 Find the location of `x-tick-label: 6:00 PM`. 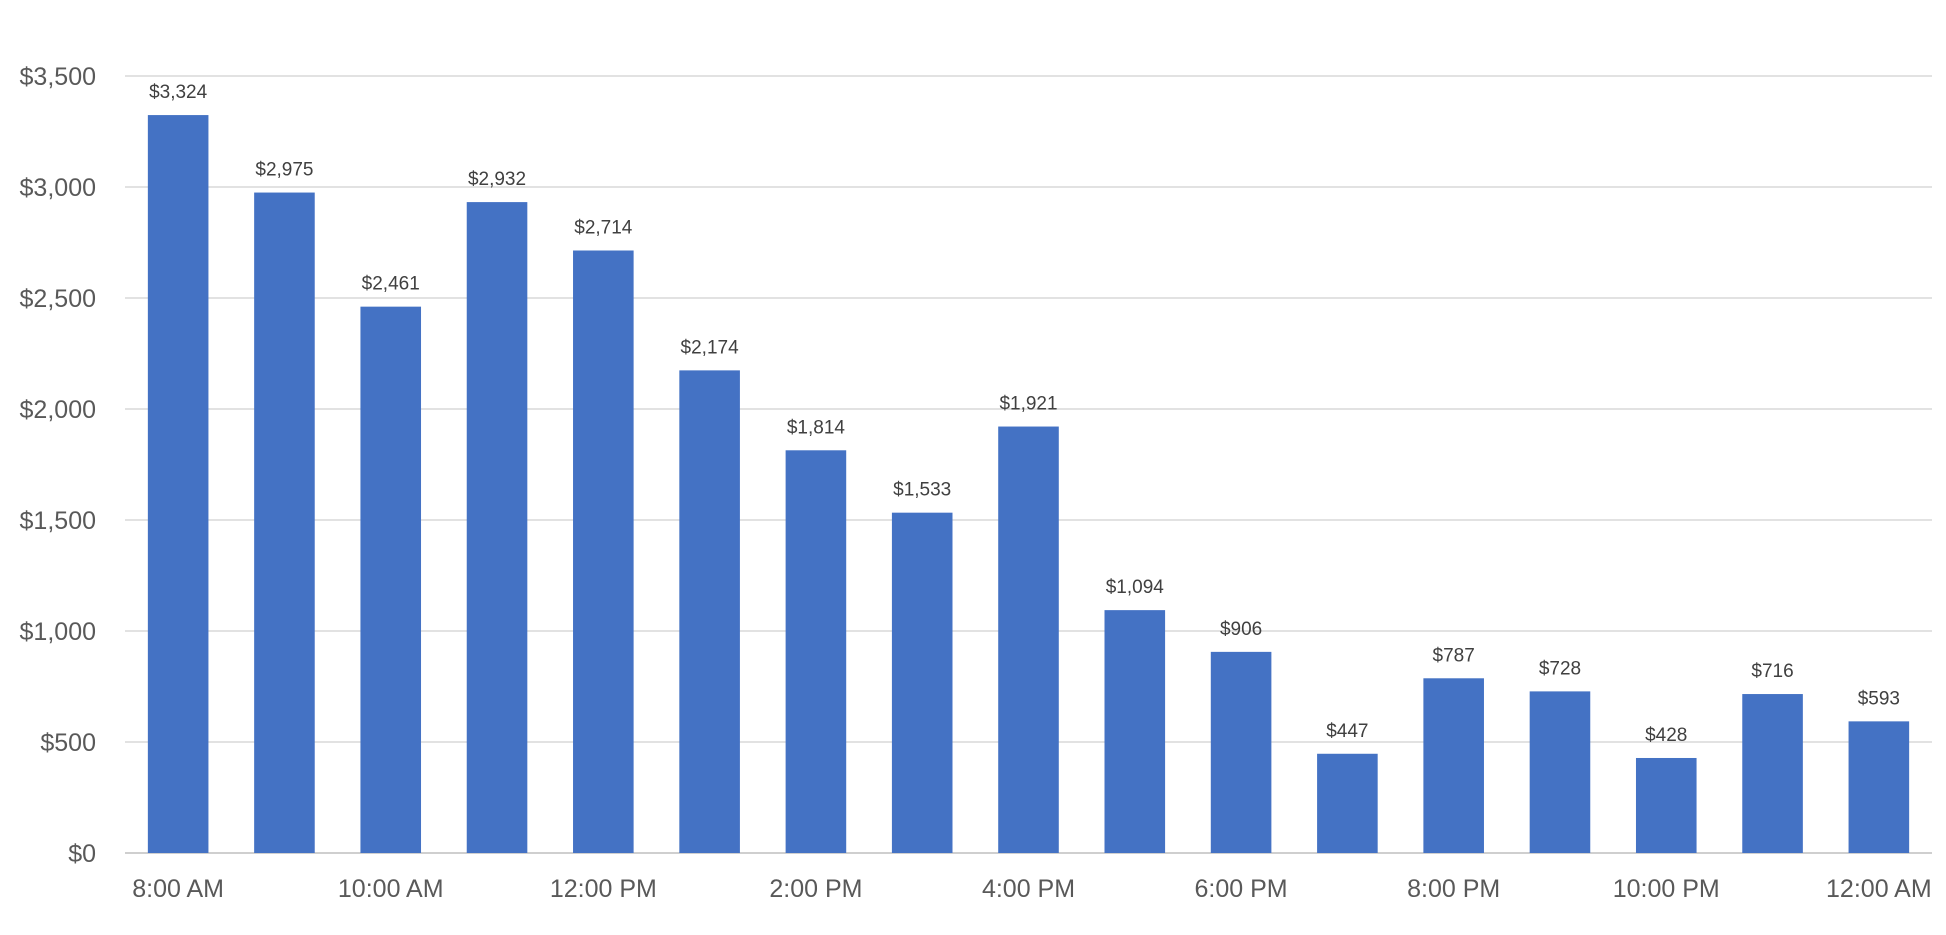

x-tick-label: 6:00 PM is located at coordinates (1241, 889).